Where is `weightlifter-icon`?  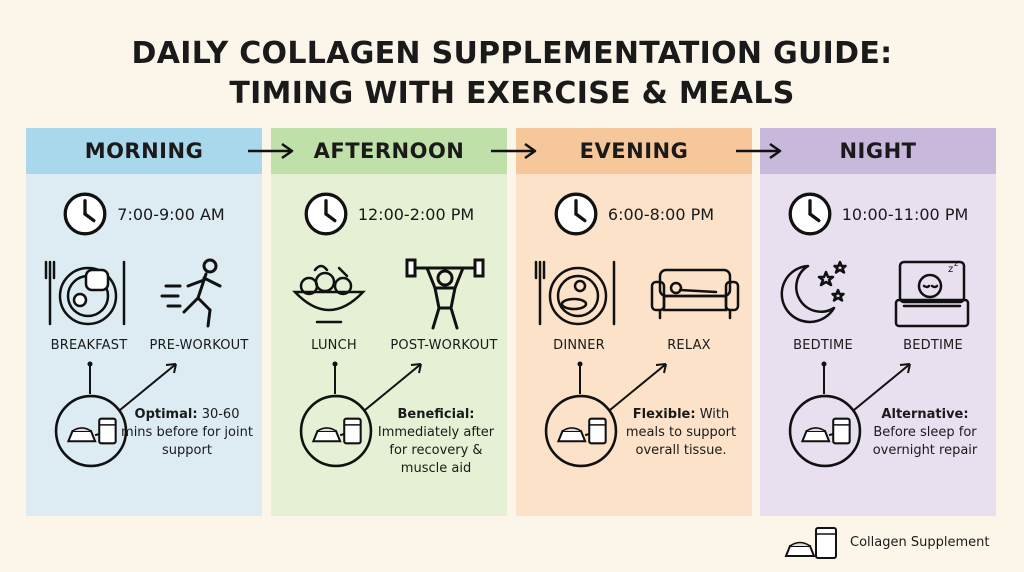 weightlifter-icon is located at coordinates (445, 294).